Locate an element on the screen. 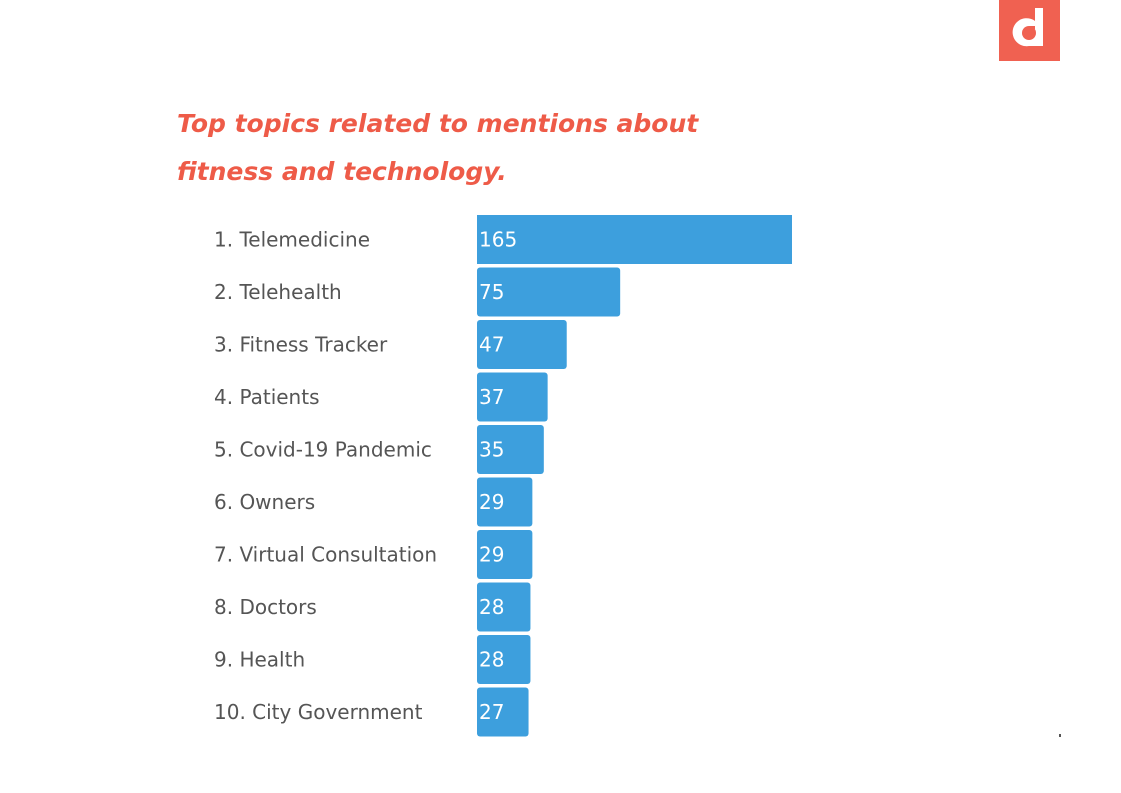 Image resolution: width=1121 pixels, height=793 pixels. bar-row-5: 5. Covid-19 Pandemic 35 is located at coordinates (379, 449).